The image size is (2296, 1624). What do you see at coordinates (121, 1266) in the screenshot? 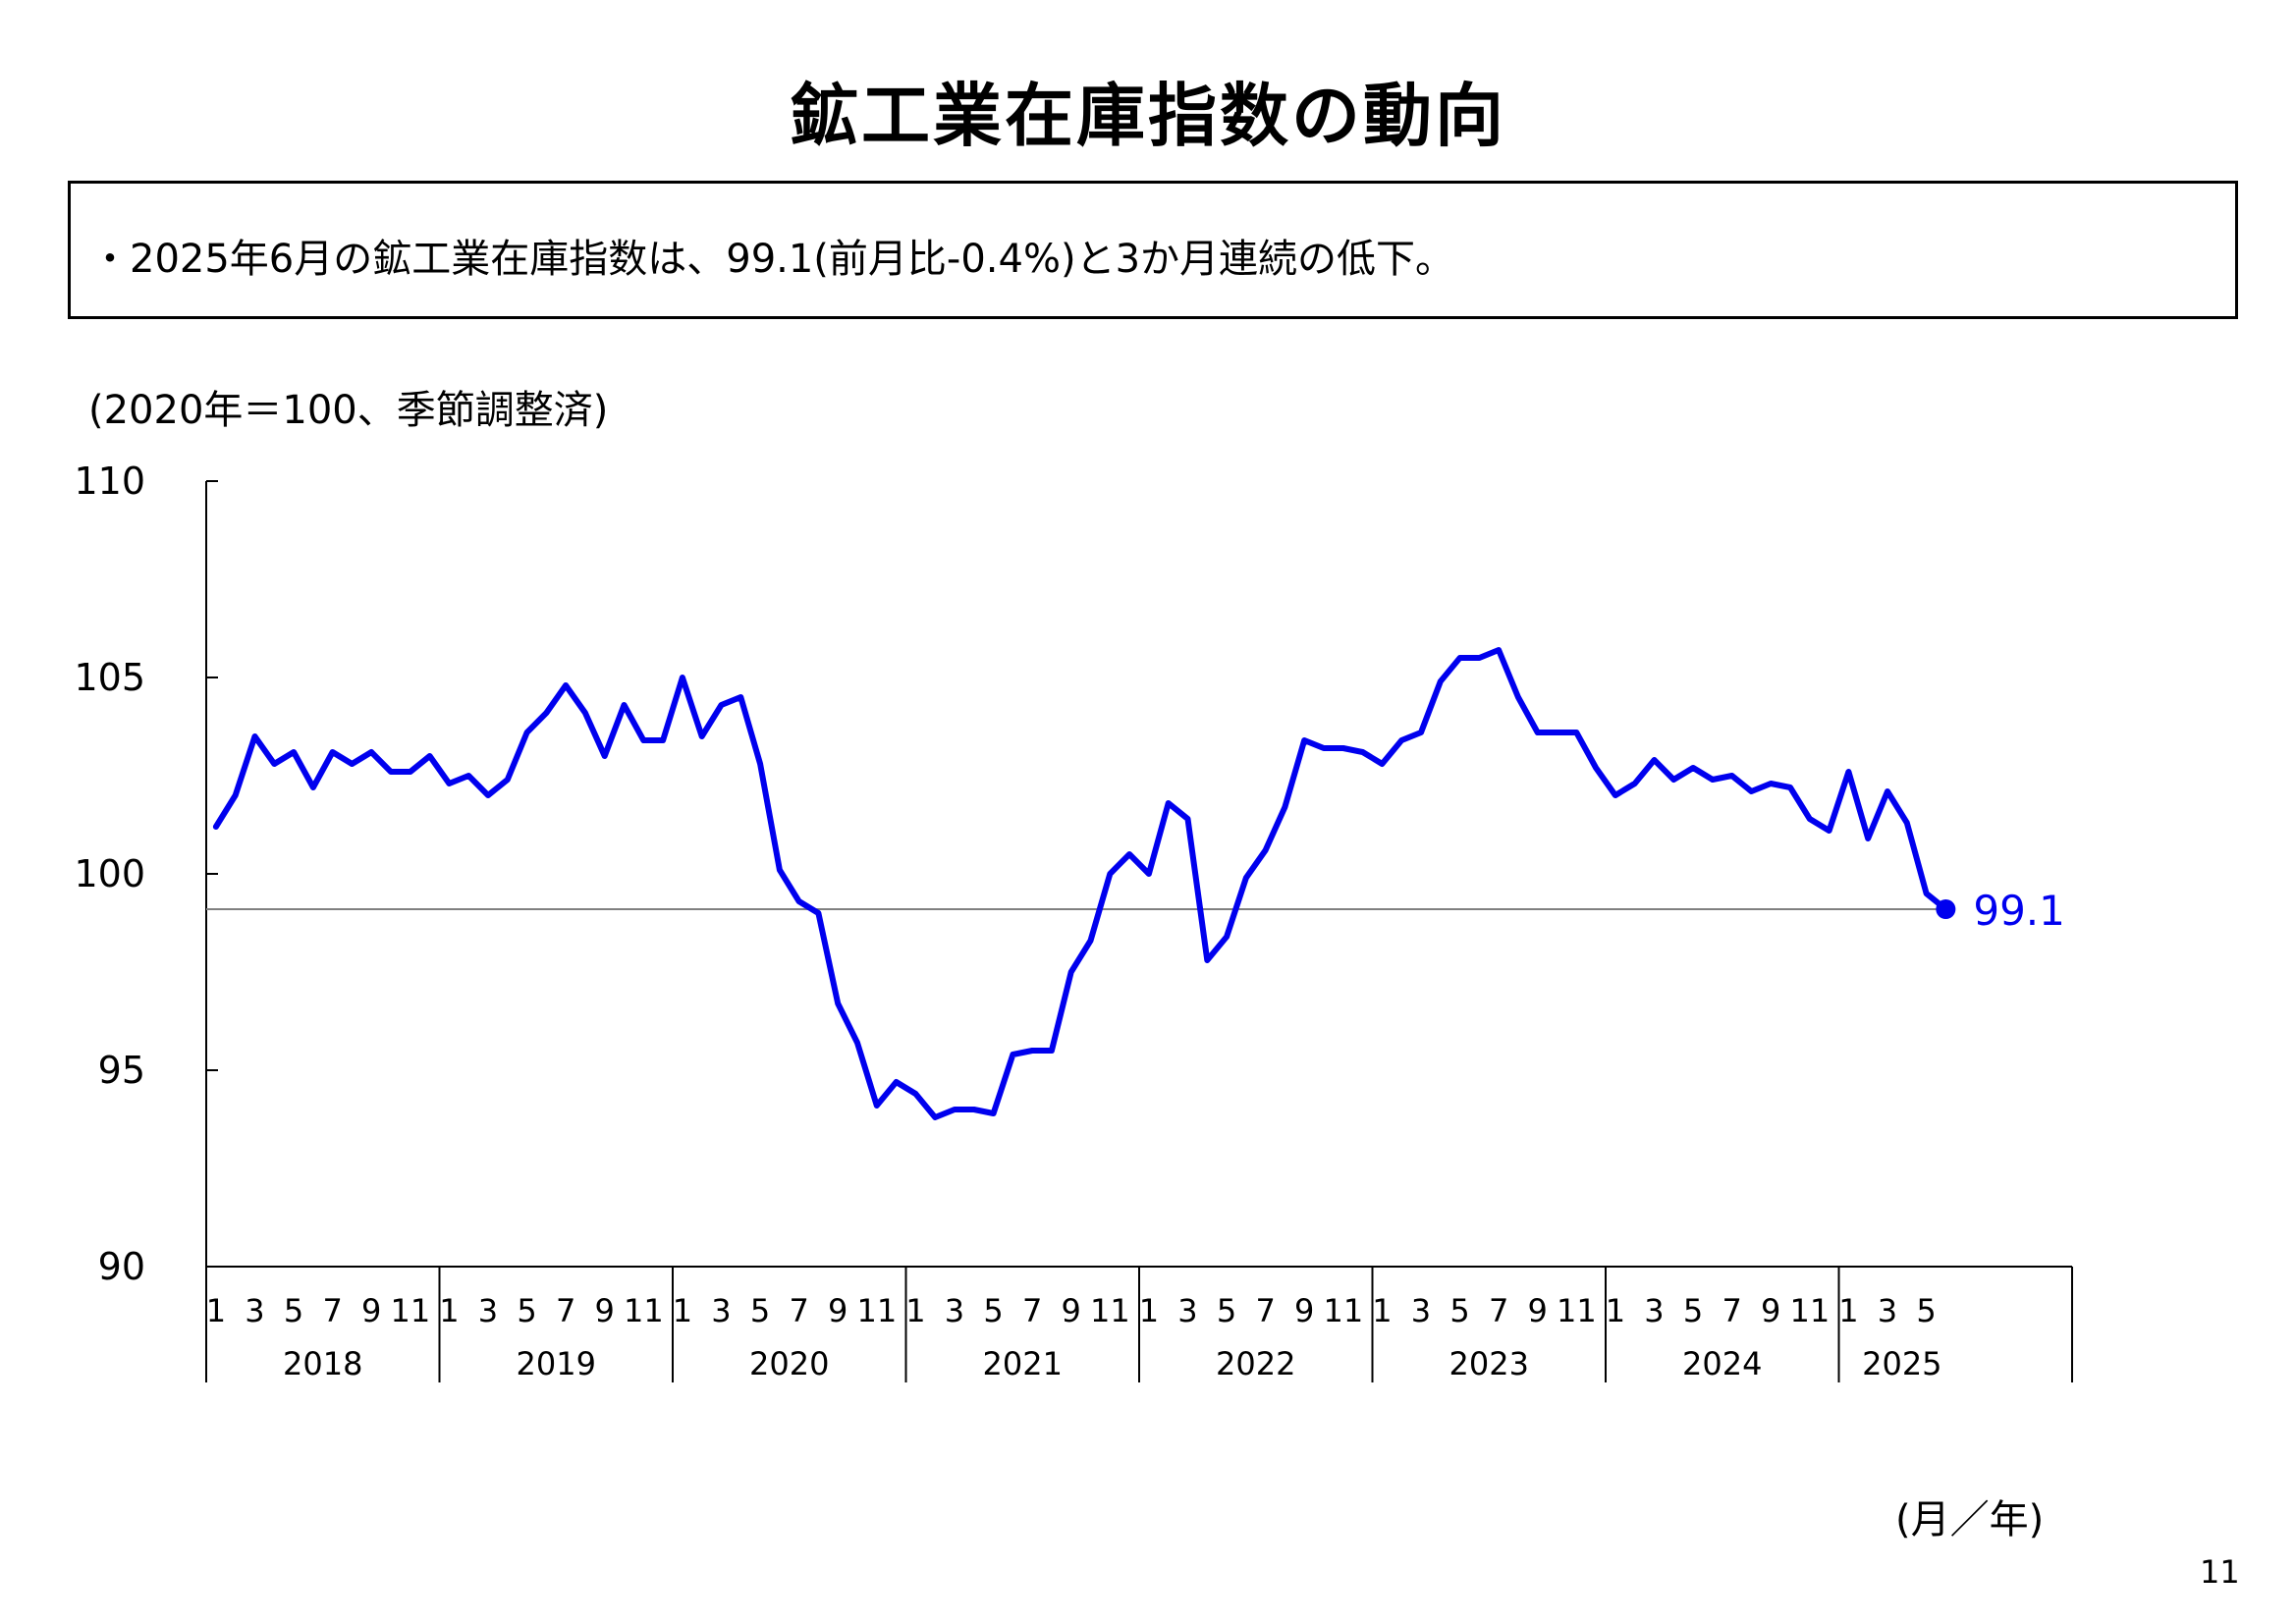
I see `y-tick-label: 90` at bounding box center [121, 1266].